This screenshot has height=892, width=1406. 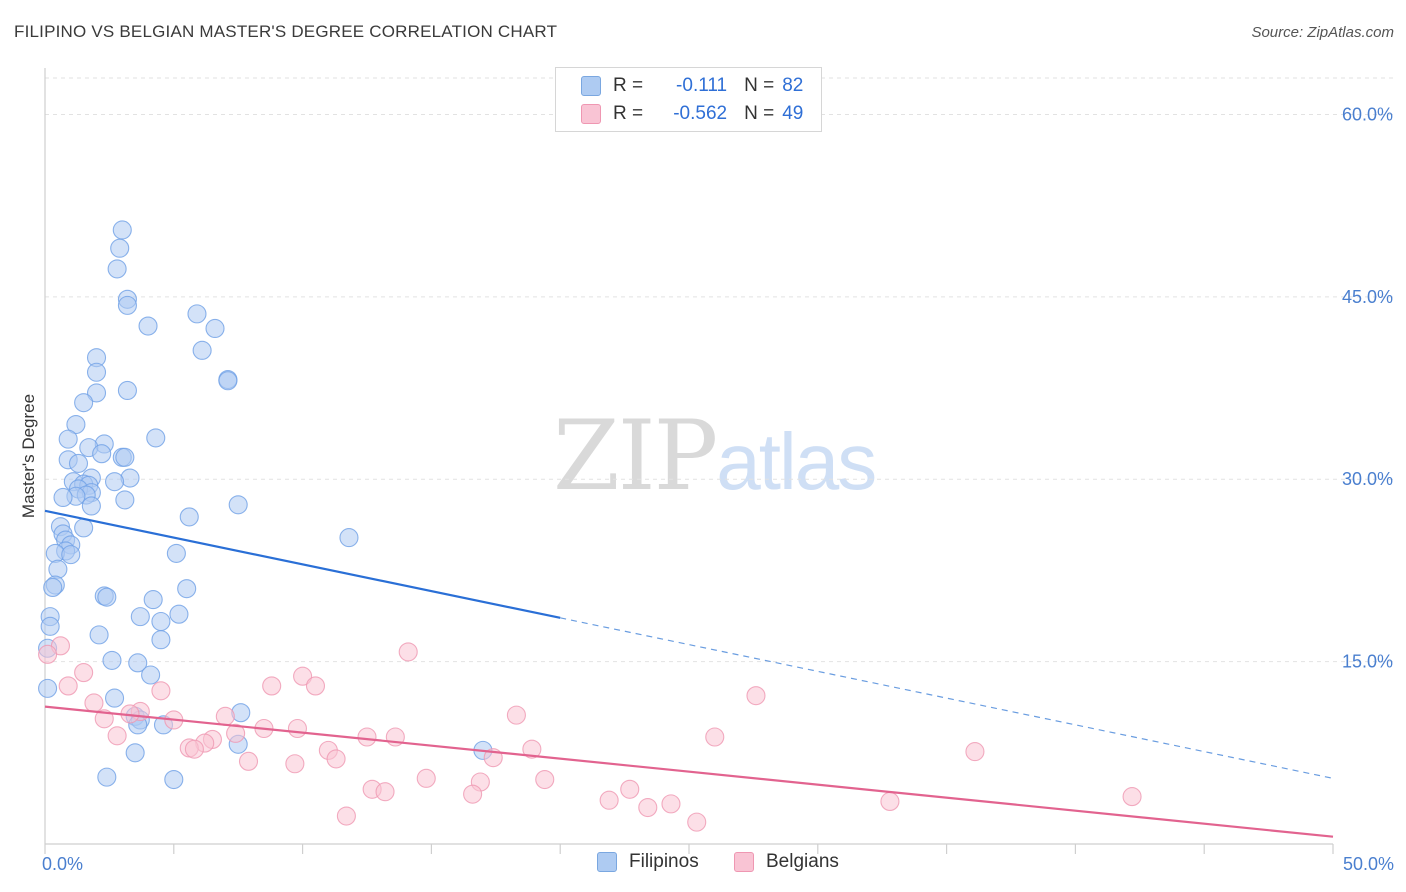 I want to click on series-legend-label: Belgians, so click(x=802, y=861).